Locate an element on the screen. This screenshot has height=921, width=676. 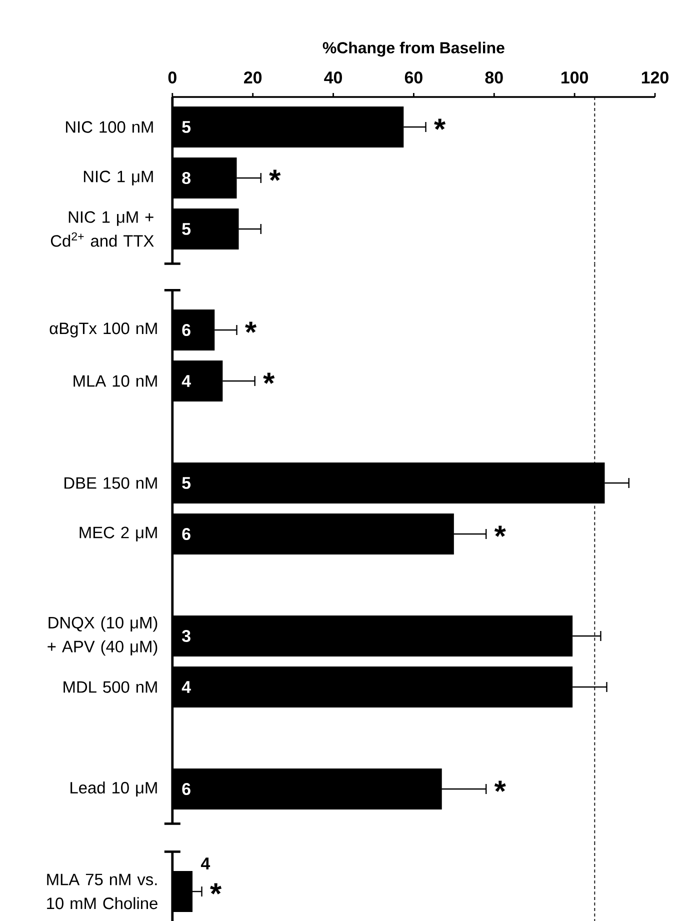
x-tick-label: 100 is located at coordinates (575, 77).